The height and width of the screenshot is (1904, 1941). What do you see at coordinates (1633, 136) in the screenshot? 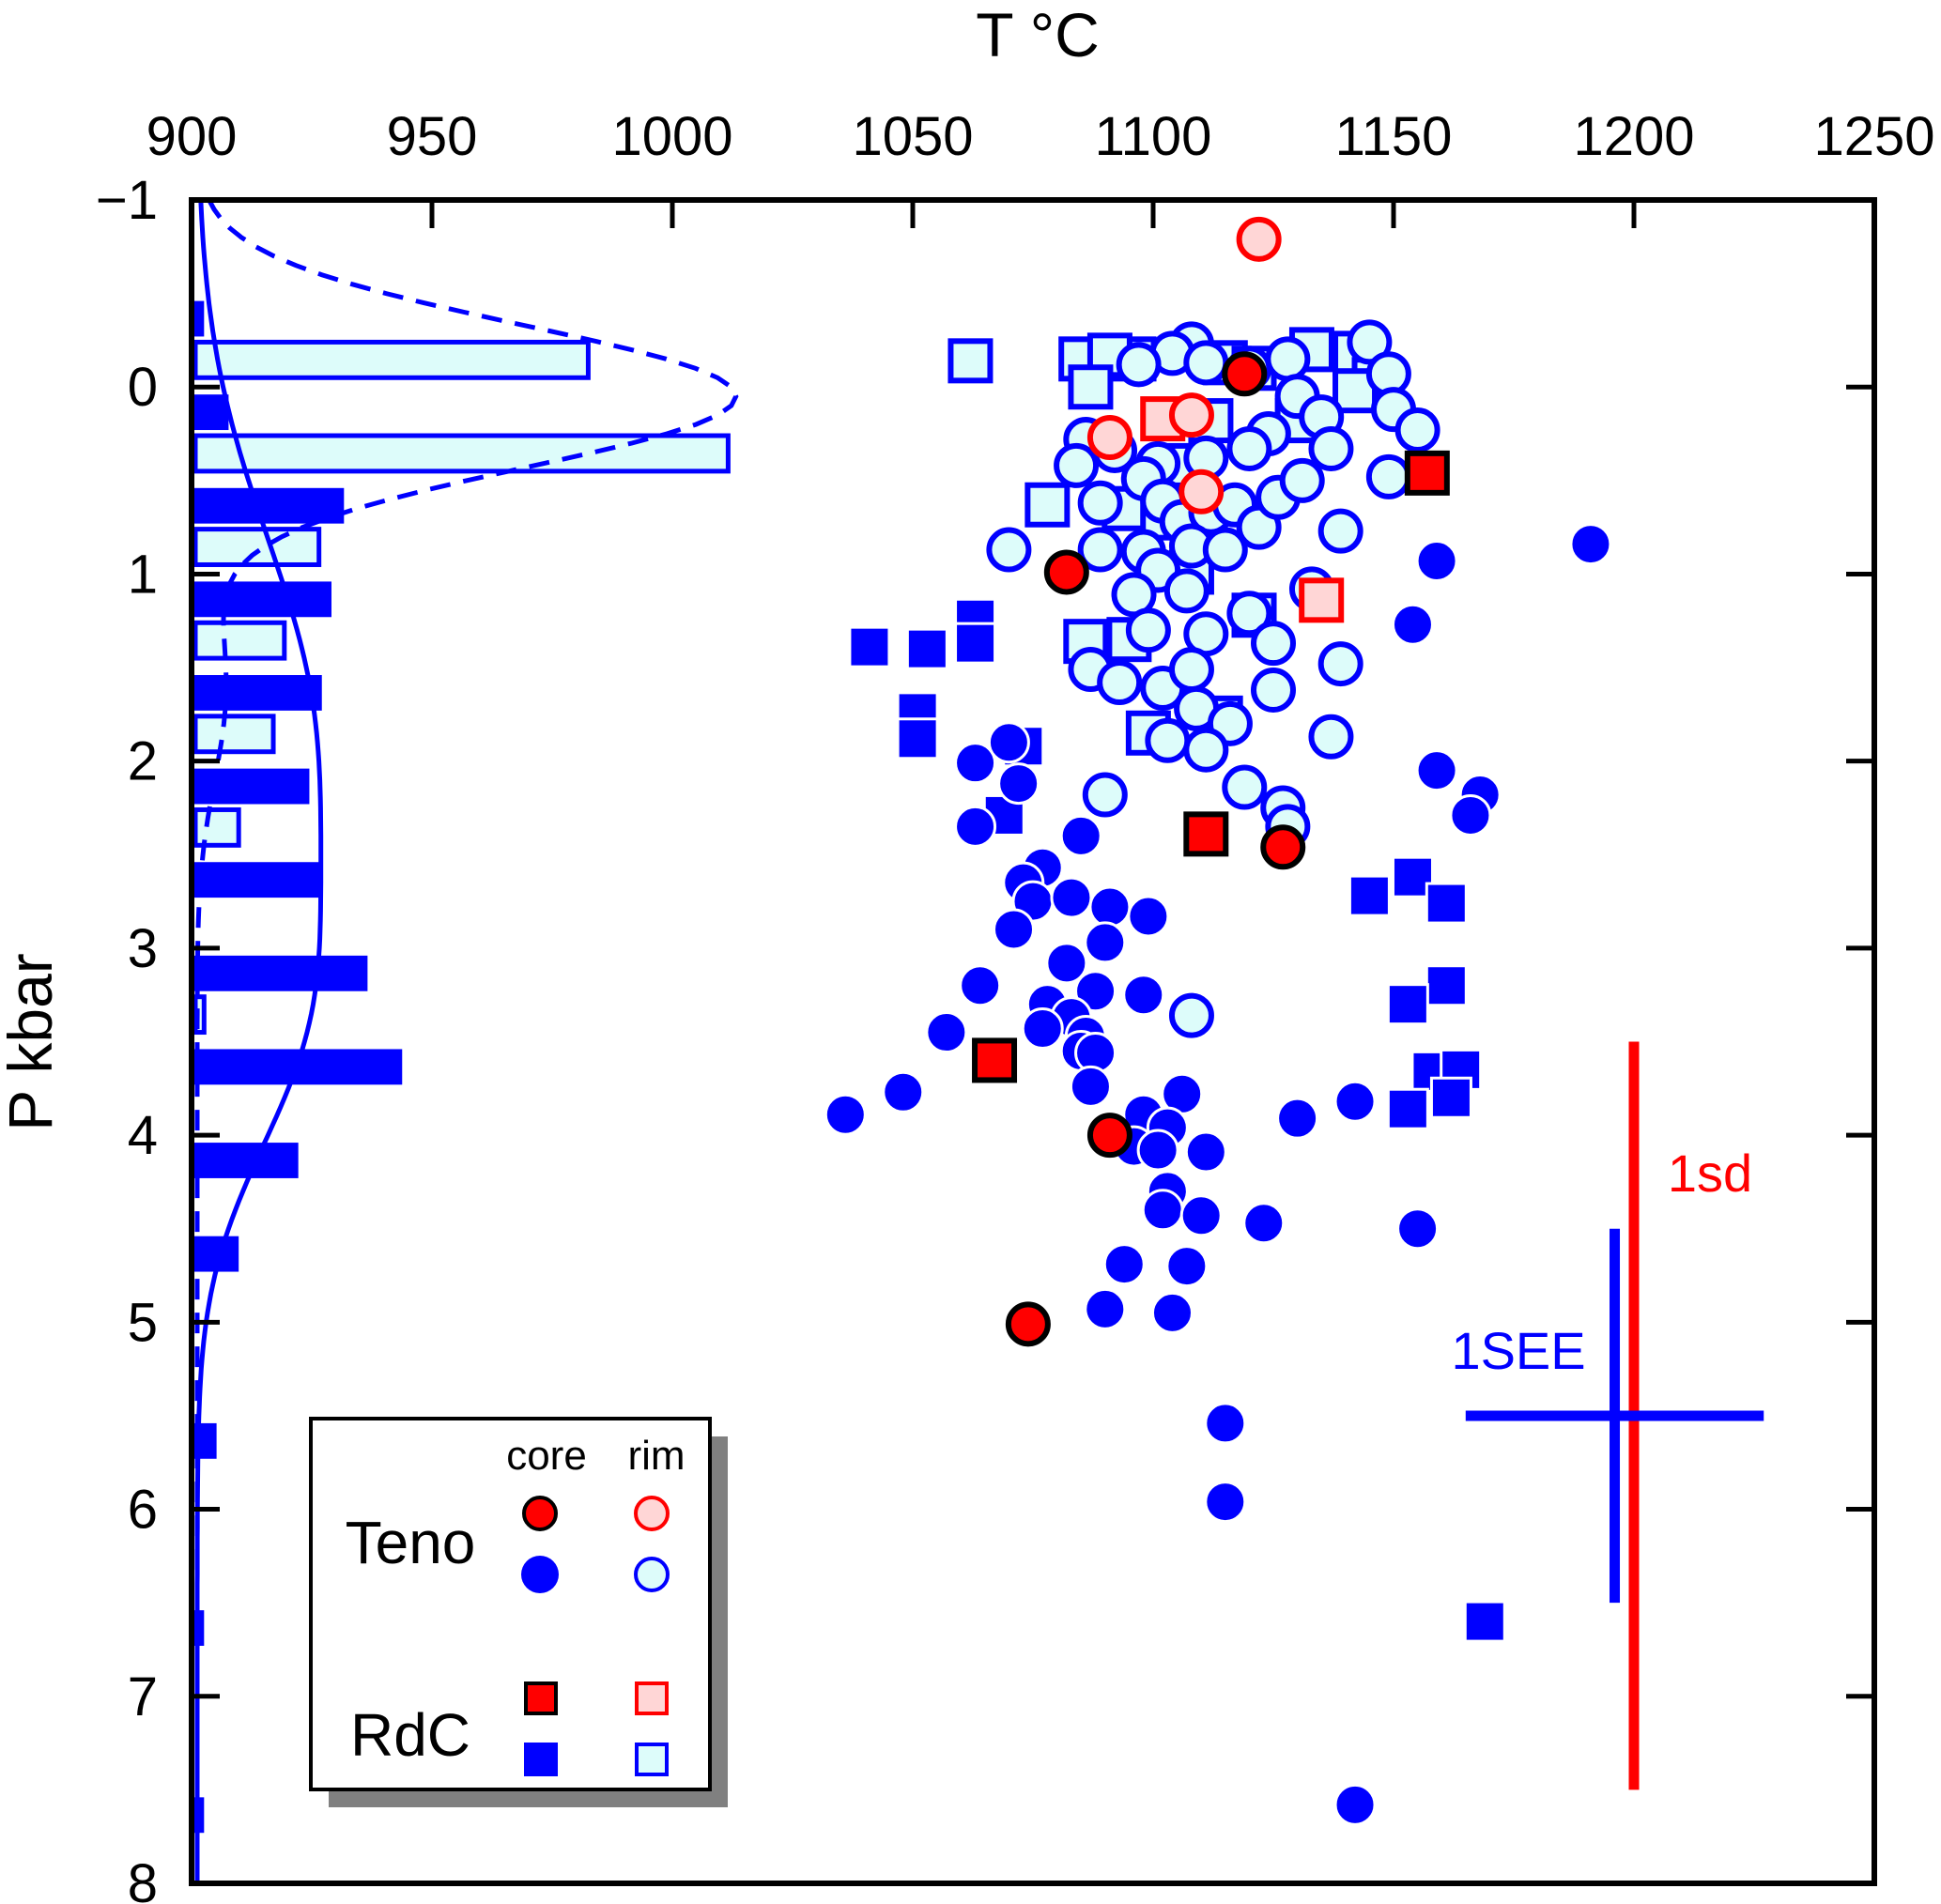
I see `x-tick-label: 1200` at bounding box center [1633, 136].